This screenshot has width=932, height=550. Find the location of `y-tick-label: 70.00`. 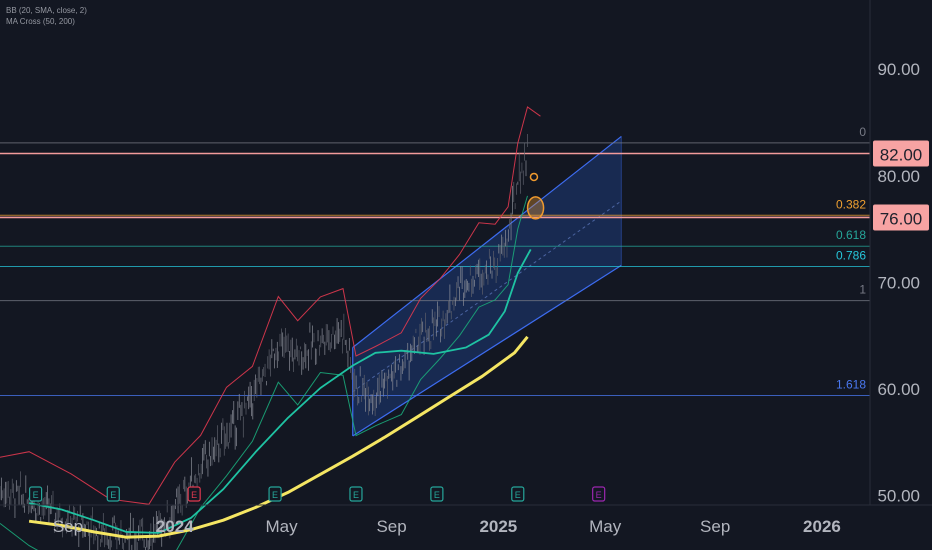

y-tick-label: 70.00 is located at coordinates (898, 282).